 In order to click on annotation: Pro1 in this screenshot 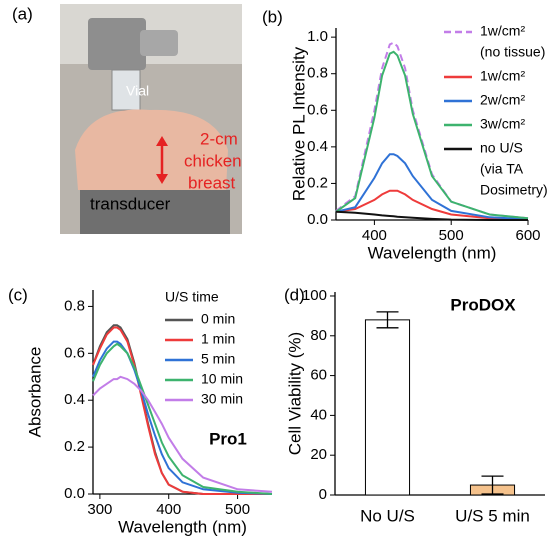, I will do `click(228, 438)`.